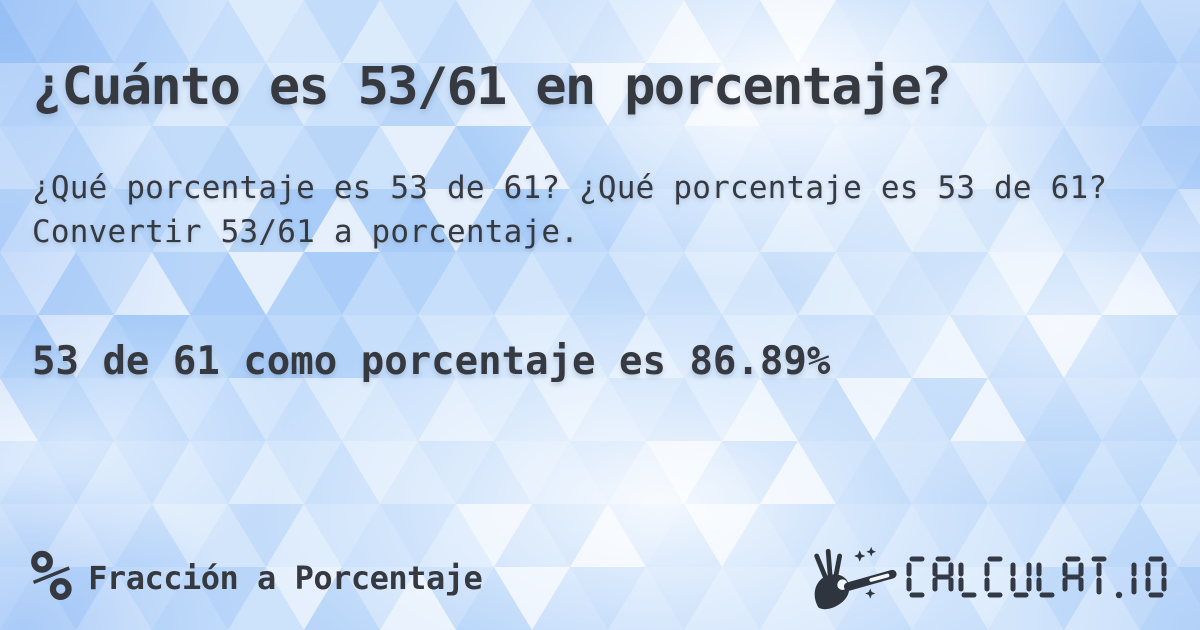  What do you see at coordinates (492, 86) in the screenshot?
I see `page-title: ¿Cuánto es 53/61 en porcentaje?` at bounding box center [492, 86].